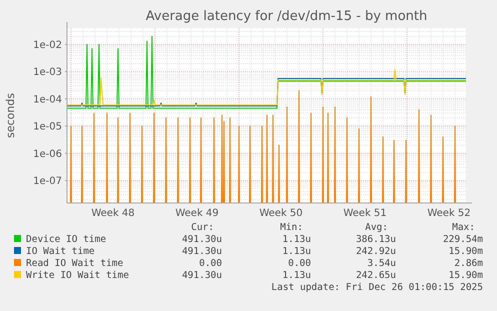 The image size is (497, 311). I want to click on text: 229.54m, so click(463, 239).